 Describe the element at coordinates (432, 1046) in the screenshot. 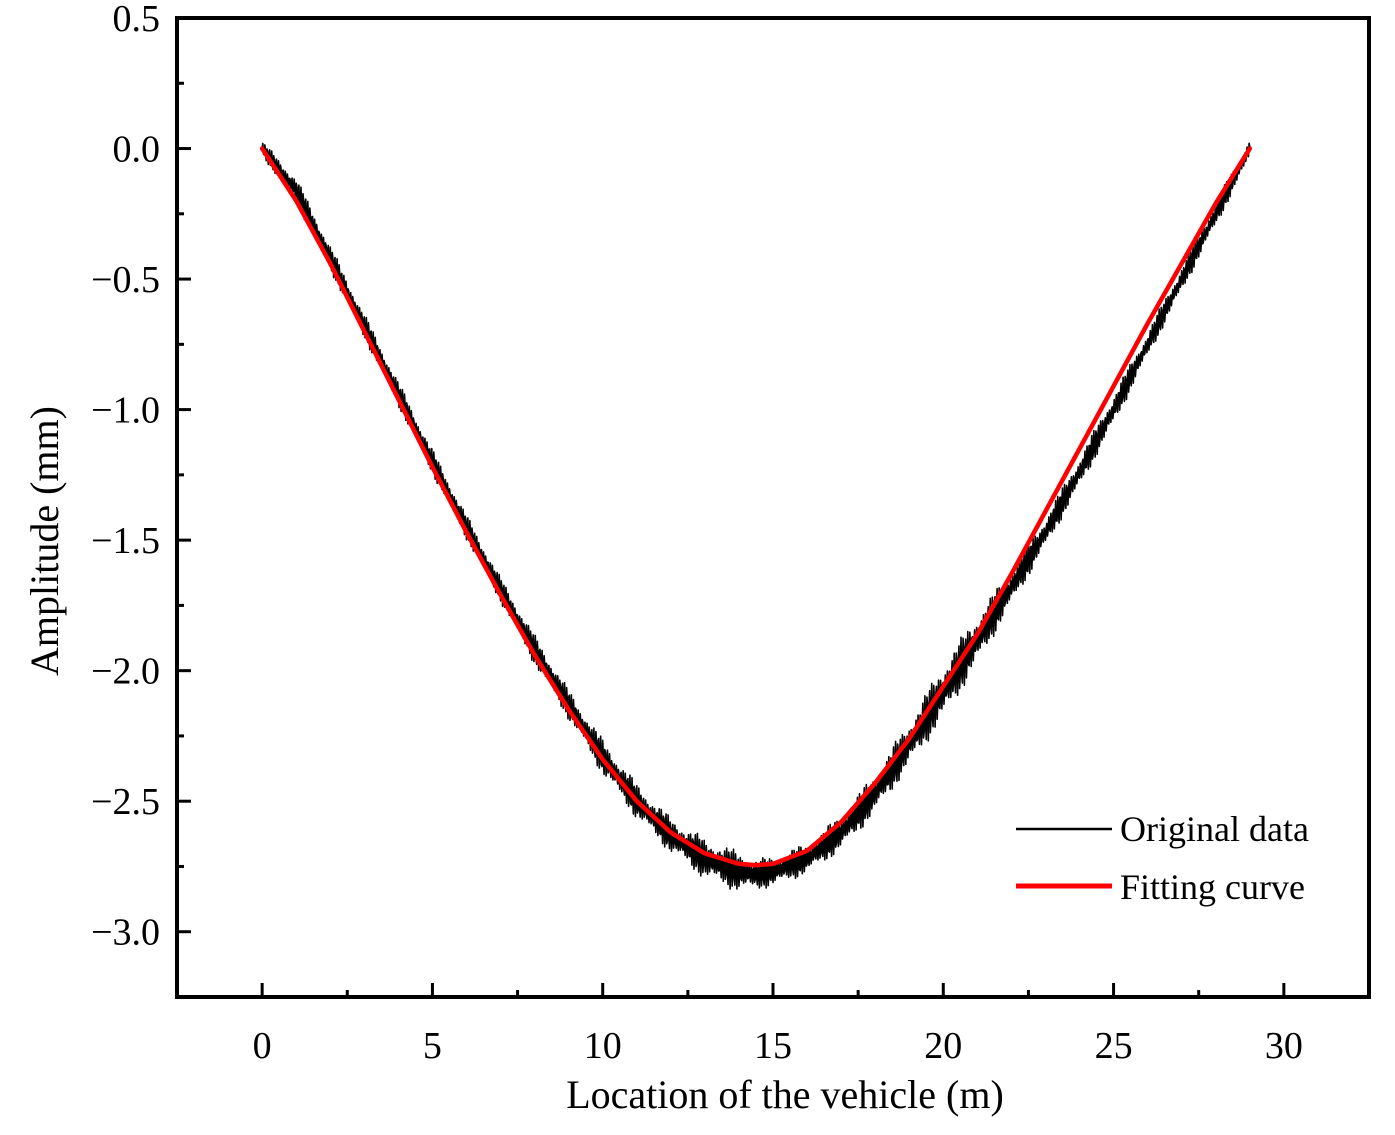

I see `x-tick-label-1: 5` at that location.